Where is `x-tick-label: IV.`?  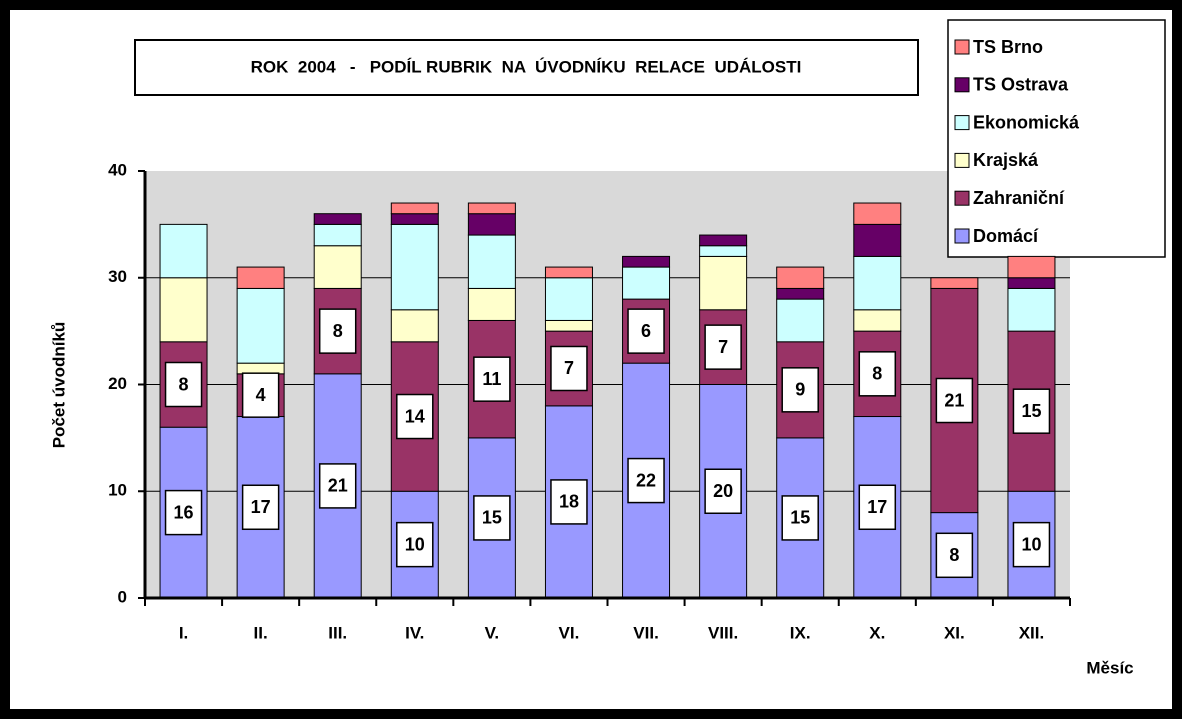
x-tick-label: IV. is located at coordinates (414, 632).